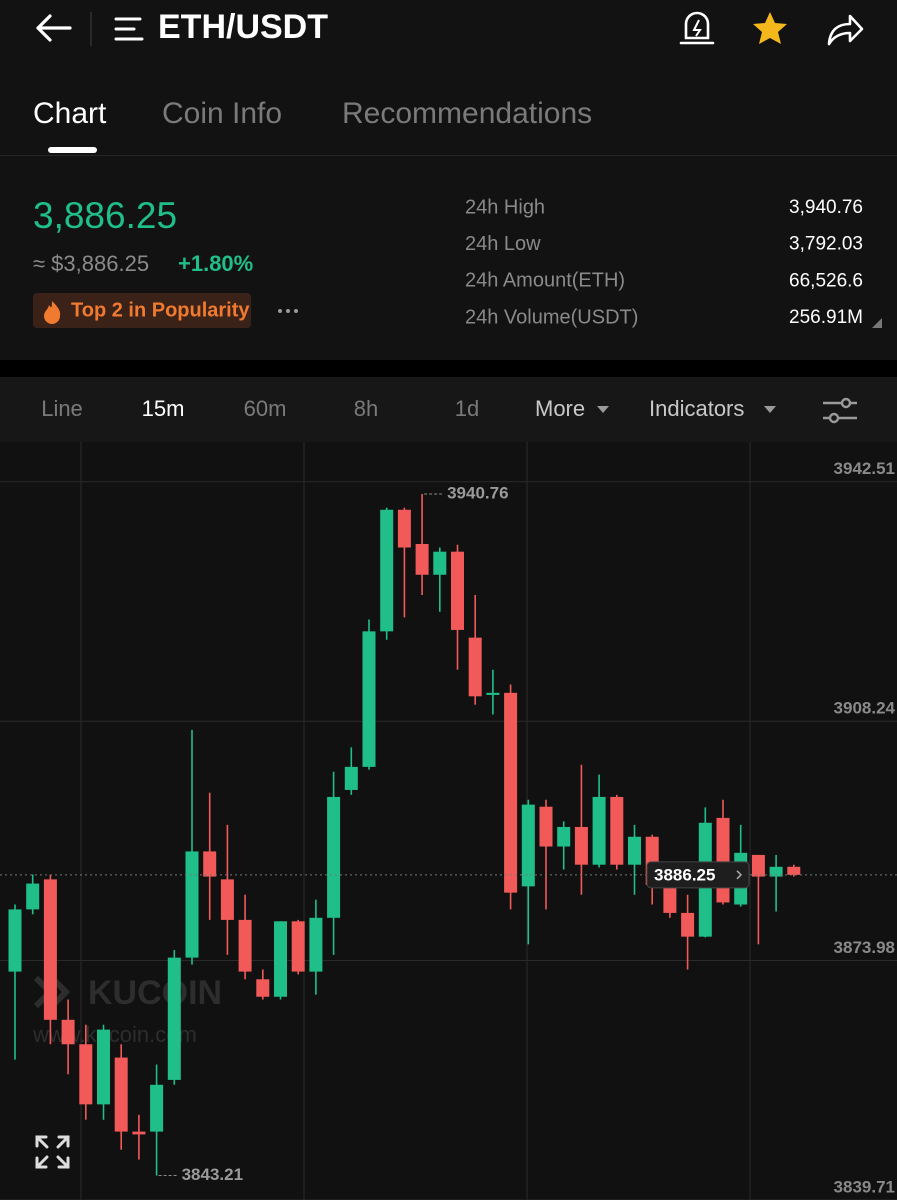 This screenshot has height=1200, width=897. Describe the element at coordinates (105, 215) in the screenshot. I see `last-price: 3,886.25` at that location.